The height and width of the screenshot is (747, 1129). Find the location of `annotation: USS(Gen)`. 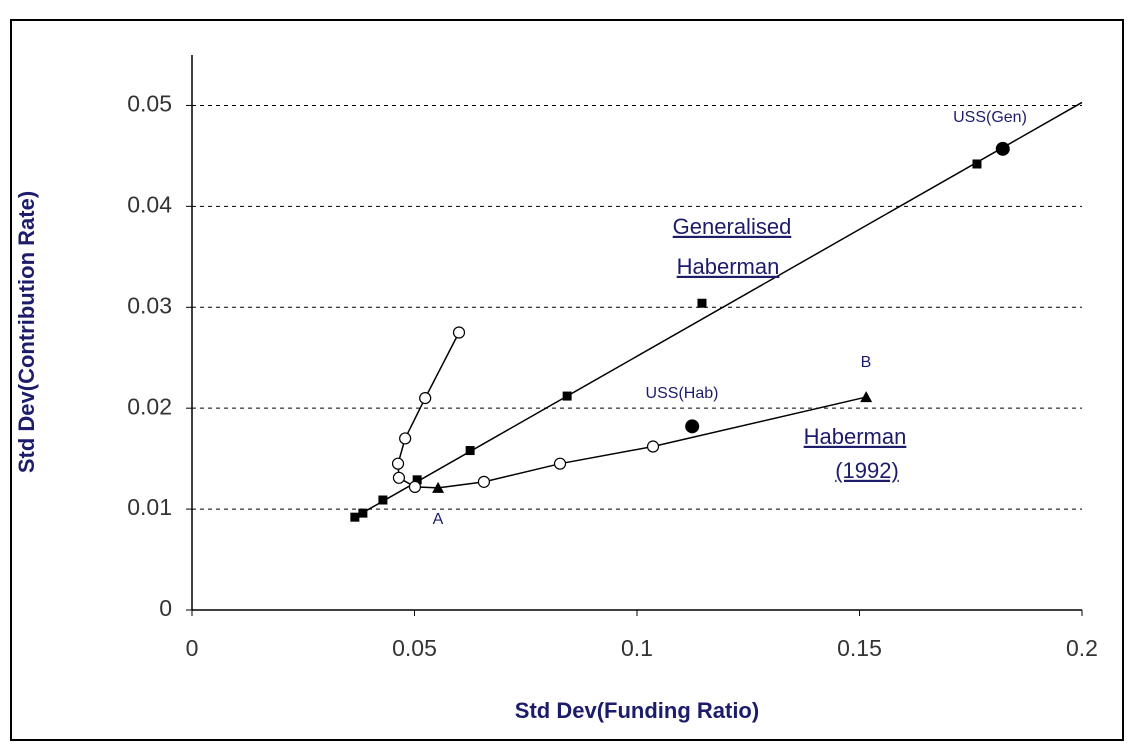

annotation: USS(Gen) is located at coordinates (990, 117).